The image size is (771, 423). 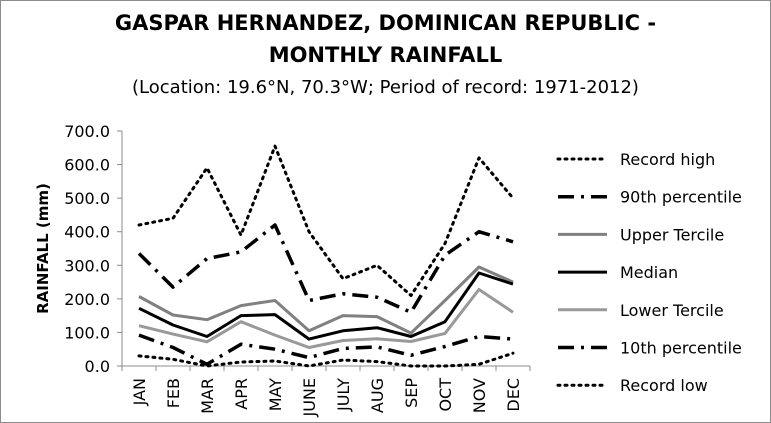 What do you see at coordinates (664, 385) in the screenshot?
I see `legend-label-record-low: Record low` at bounding box center [664, 385].